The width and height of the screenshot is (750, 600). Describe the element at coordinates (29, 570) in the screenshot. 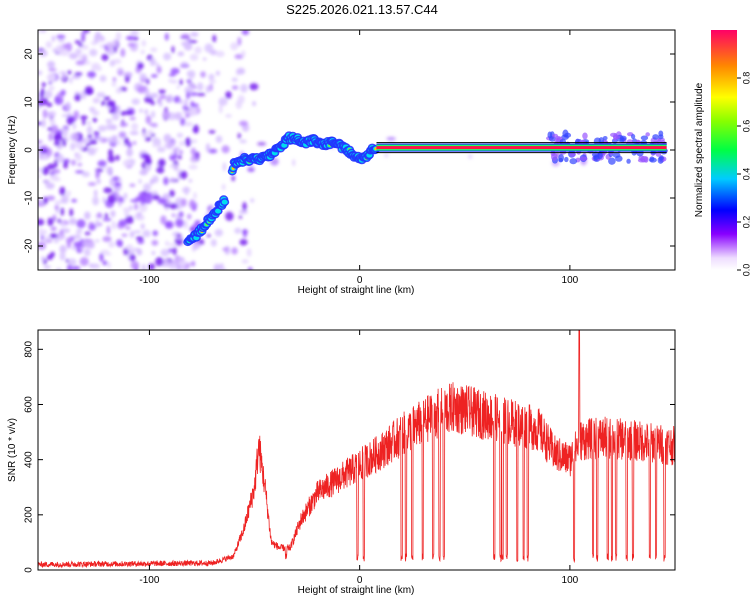

I see `snr-y-tick-label: 0` at that location.